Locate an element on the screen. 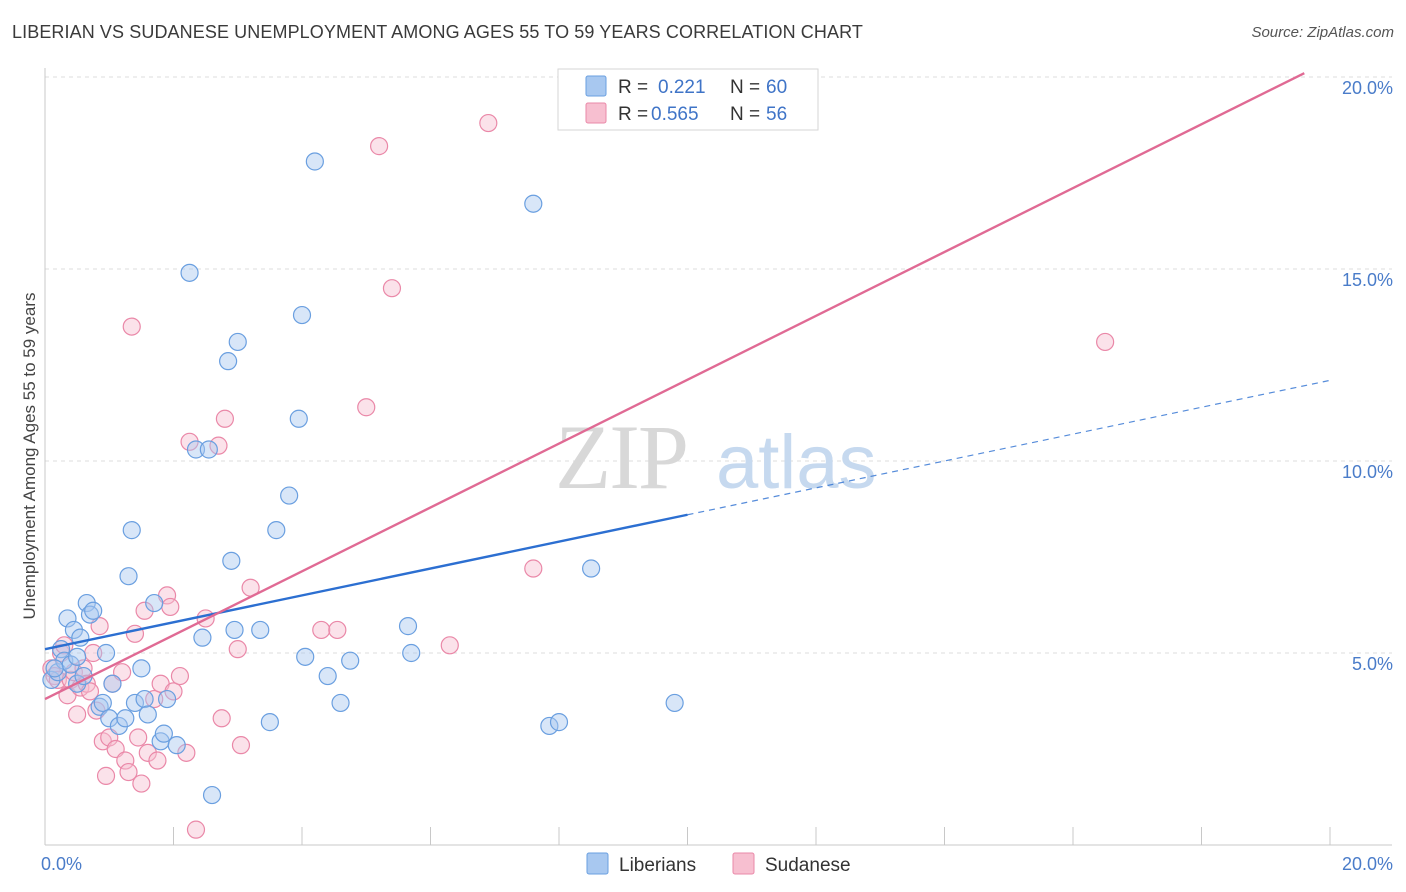 This screenshot has height=892, width=1406. source-label: Source: ZipAtlas.com is located at coordinates (1322, 32).